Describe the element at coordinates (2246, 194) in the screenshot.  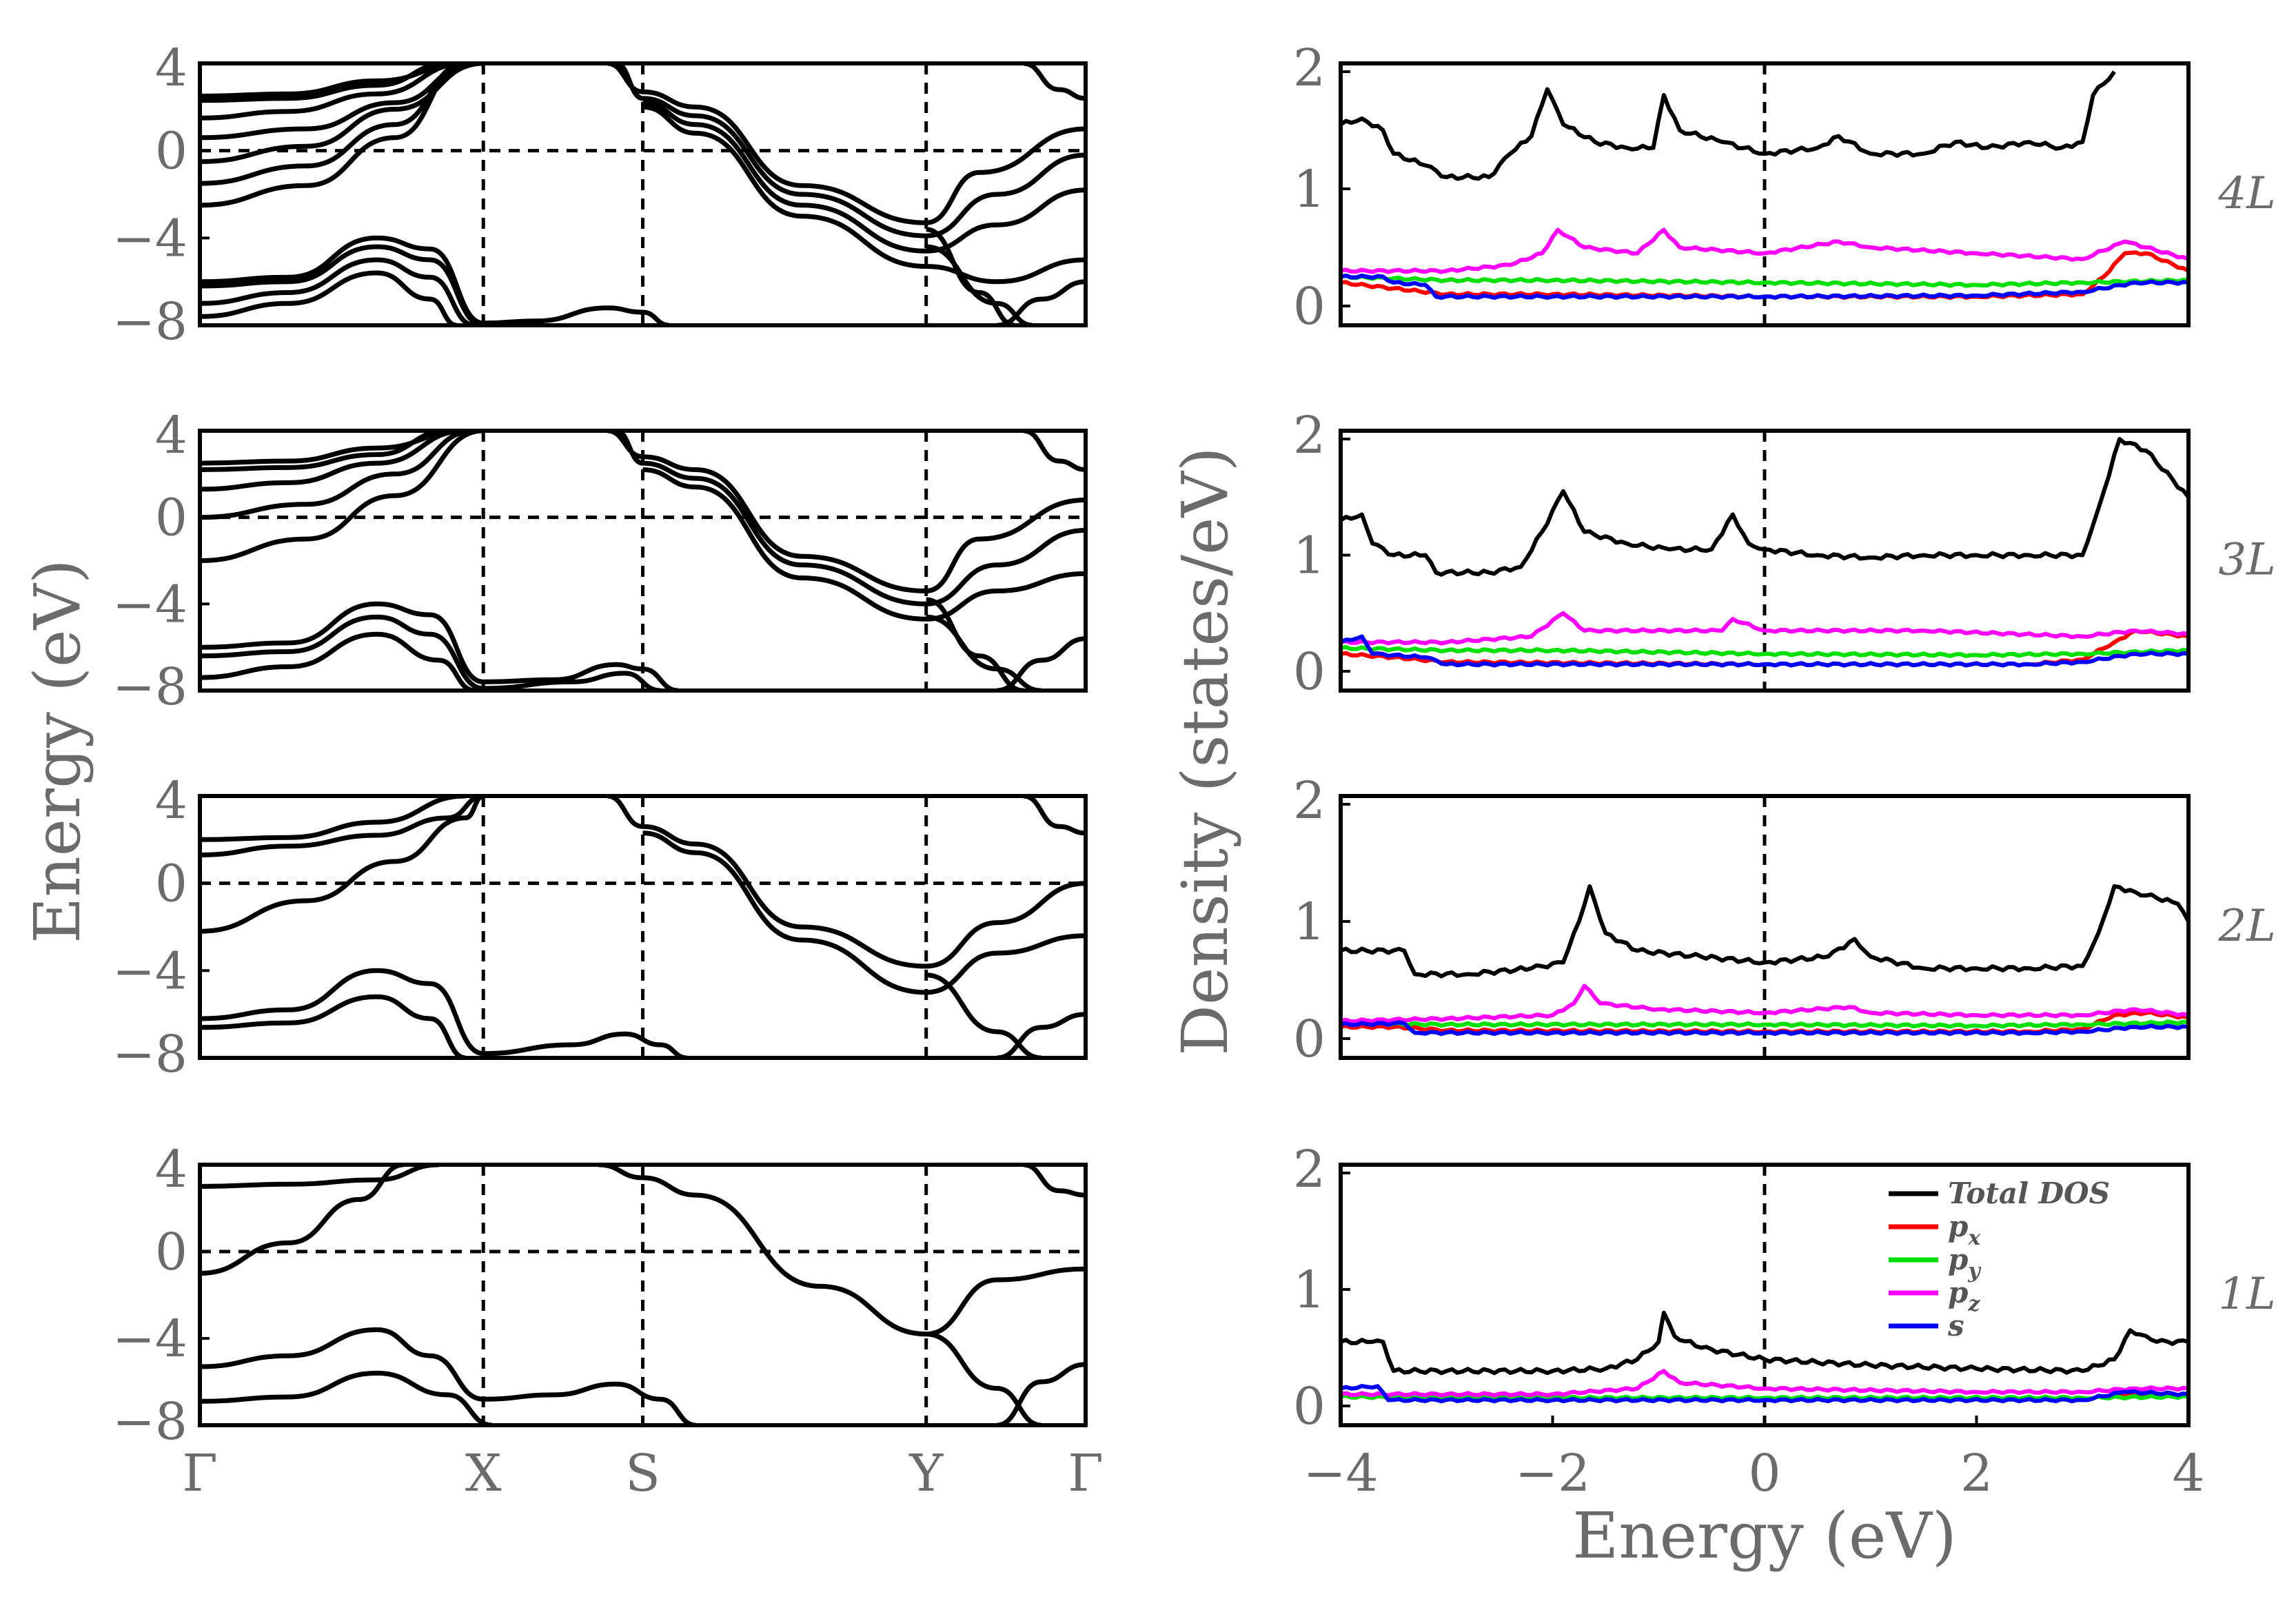
I see `layer-label-4L: 4L` at that location.